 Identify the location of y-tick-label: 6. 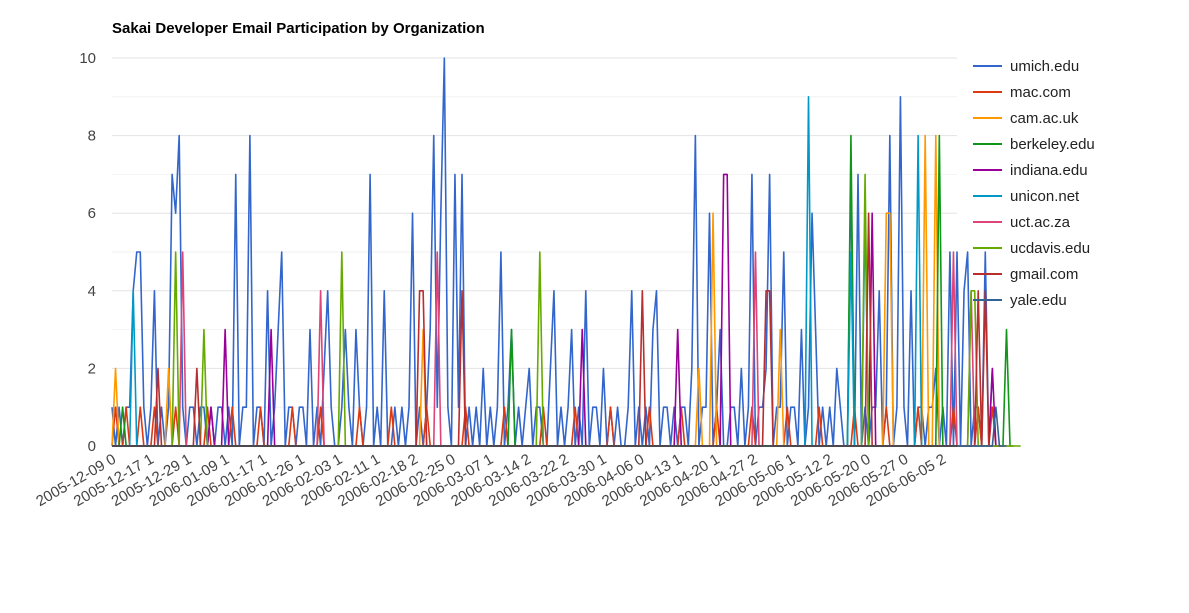
(92, 213).